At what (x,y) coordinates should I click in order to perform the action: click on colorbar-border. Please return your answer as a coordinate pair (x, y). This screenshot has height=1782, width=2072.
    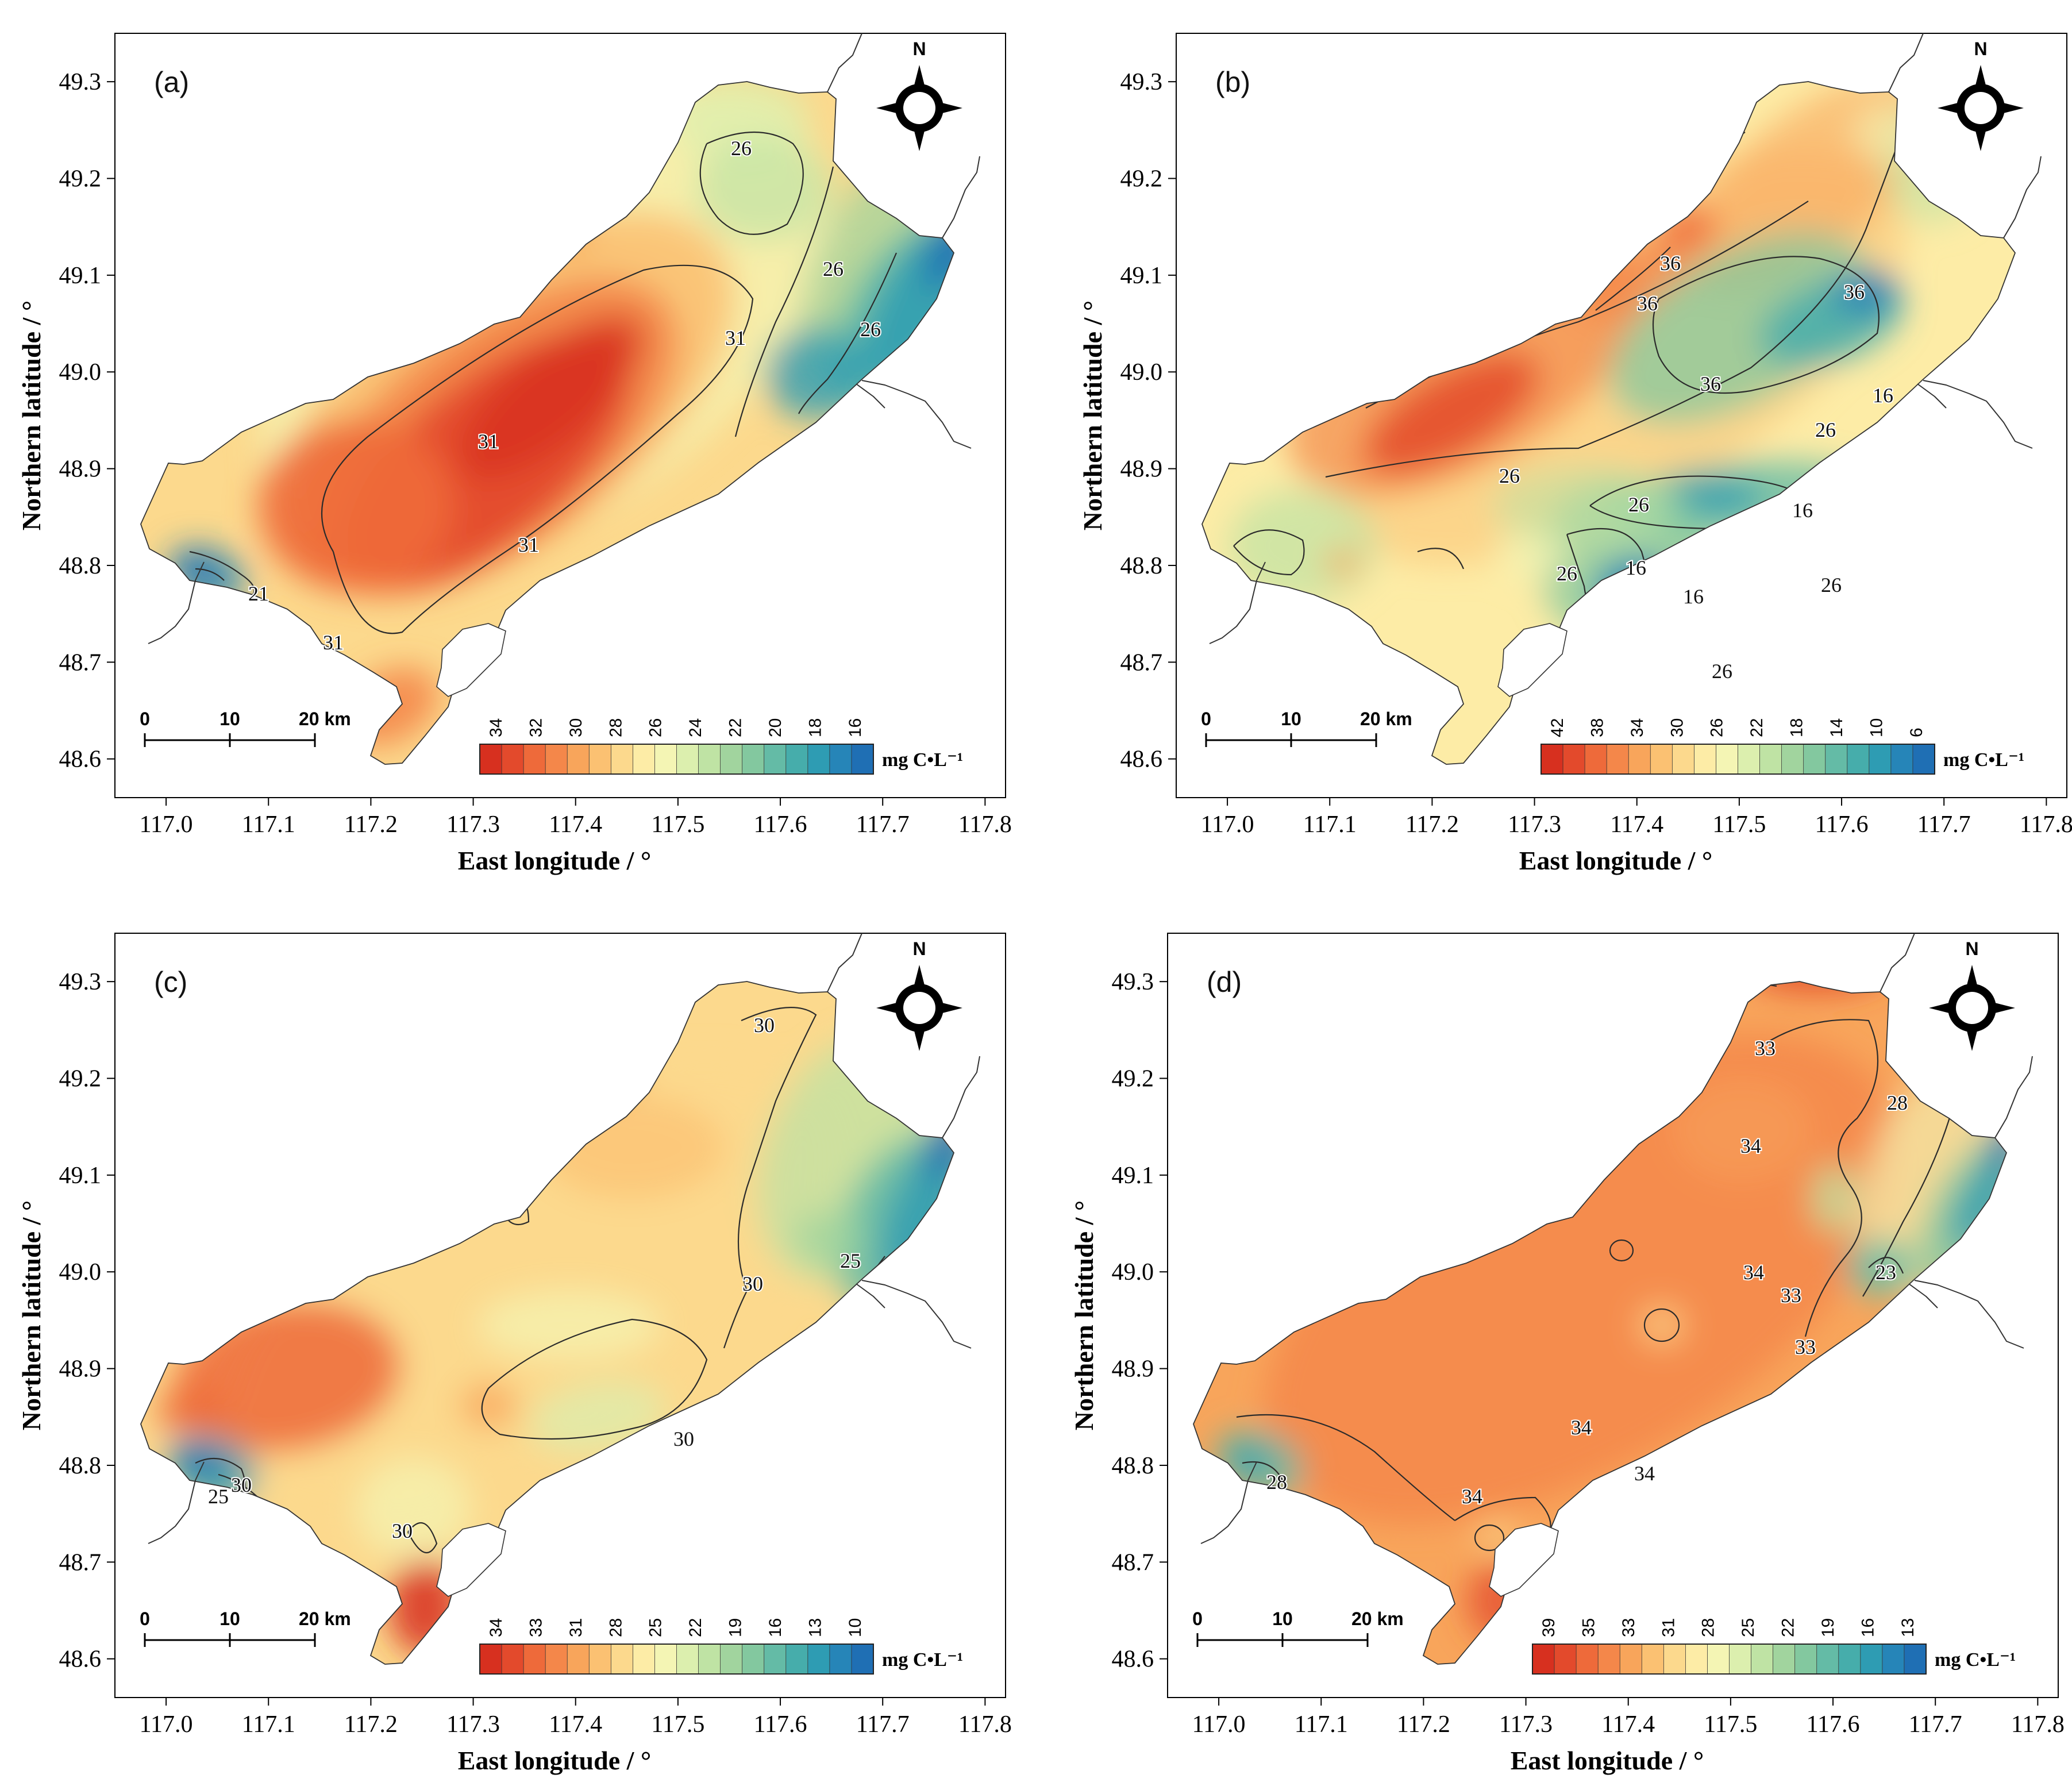
    Looking at the image, I should click on (676, 759).